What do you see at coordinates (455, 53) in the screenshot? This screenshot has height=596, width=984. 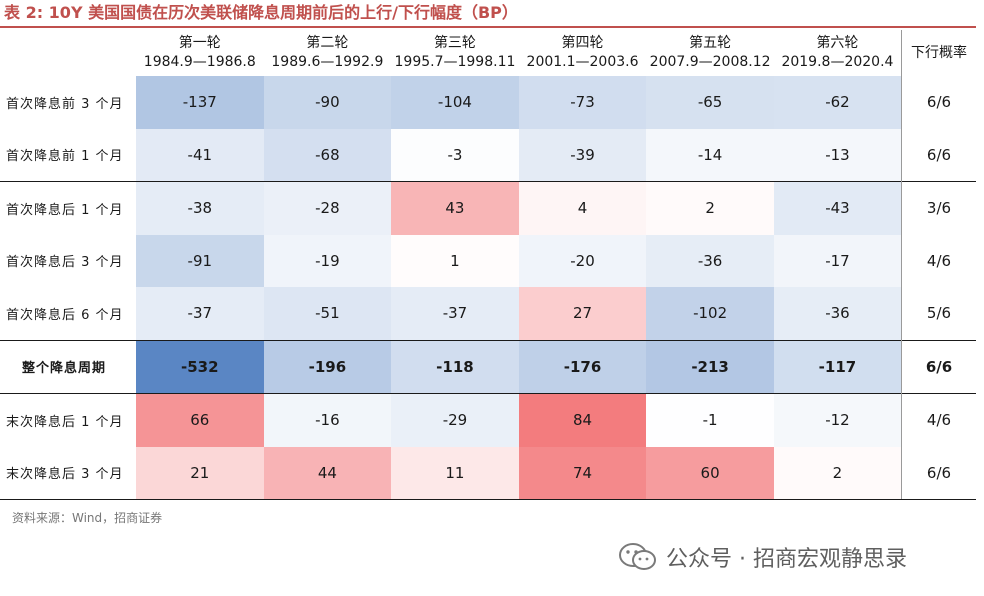 I see `column-header-3: 第三轮 1995.7—1998.11` at bounding box center [455, 53].